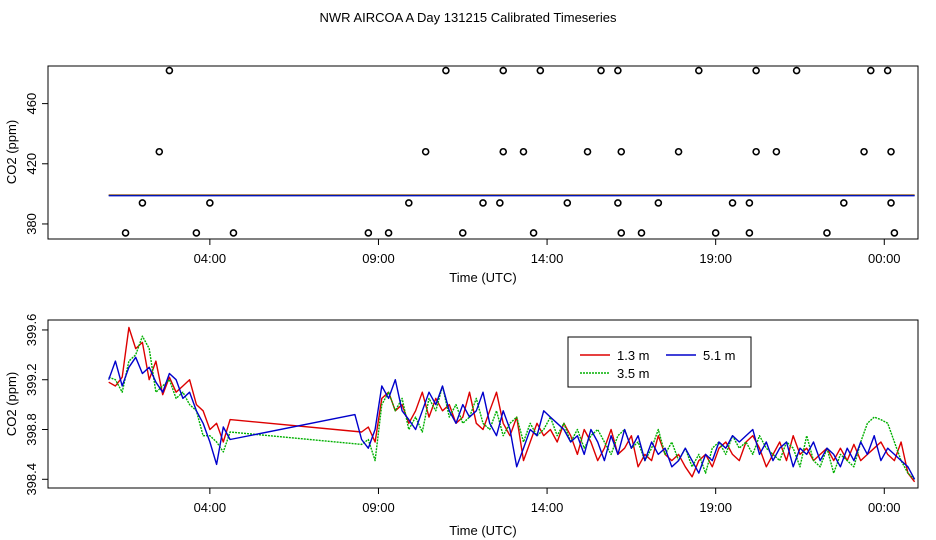 The width and height of the screenshot is (936, 540). I want to click on y-tick-label-460: 460, so click(31, 104).